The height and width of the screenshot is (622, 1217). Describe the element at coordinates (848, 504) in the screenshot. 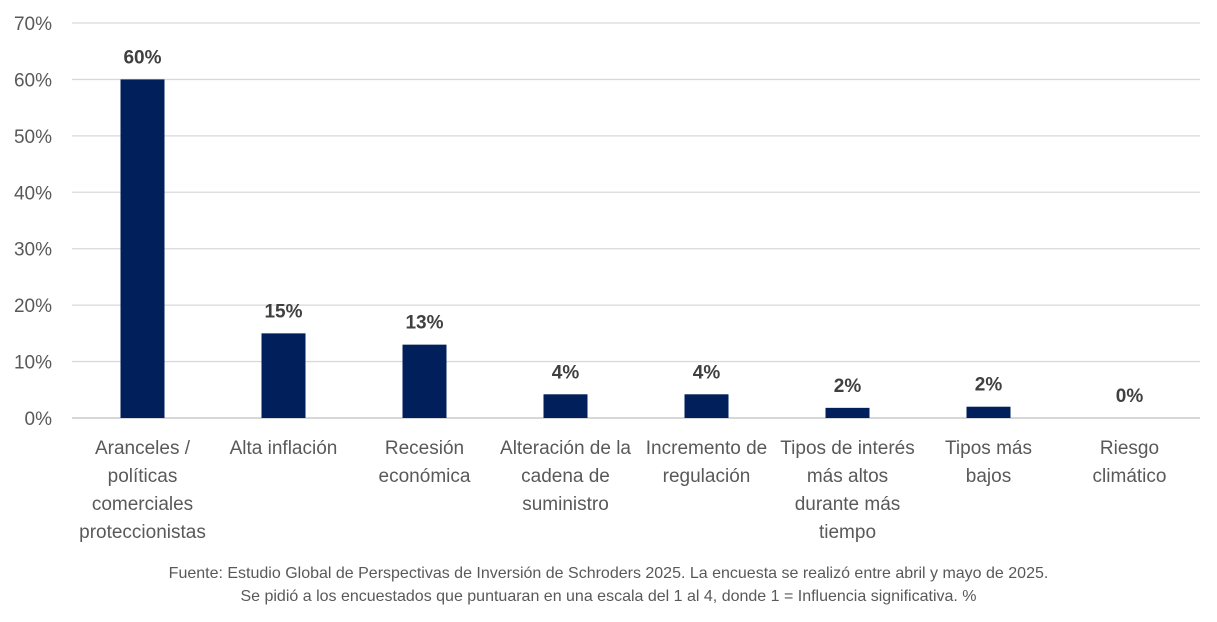

I see `x-tick-label-line: durante más` at that location.